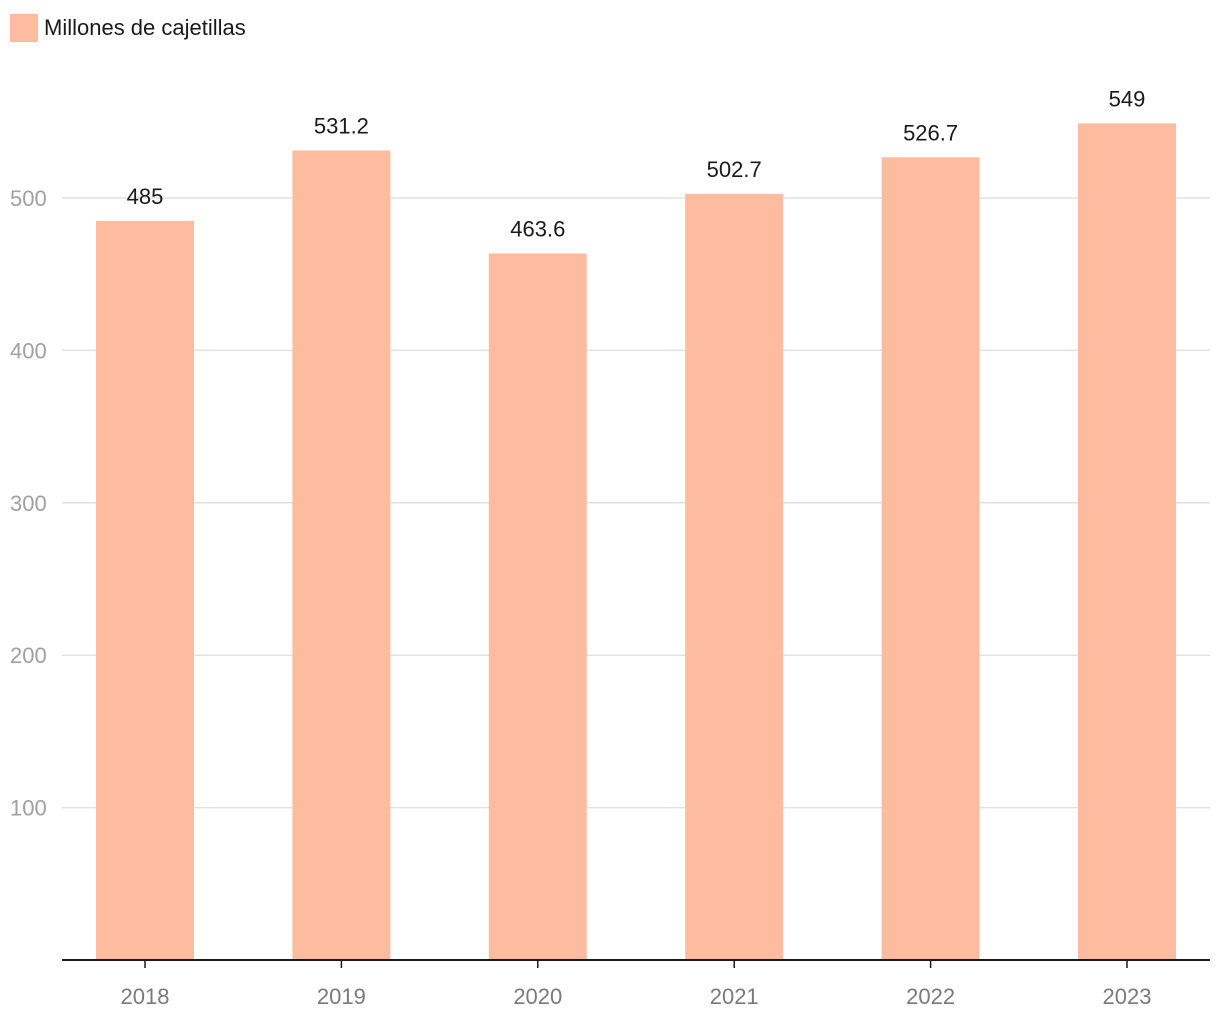 This screenshot has height=1020, width=1220. I want to click on y-tick-label: 200, so click(28, 655).